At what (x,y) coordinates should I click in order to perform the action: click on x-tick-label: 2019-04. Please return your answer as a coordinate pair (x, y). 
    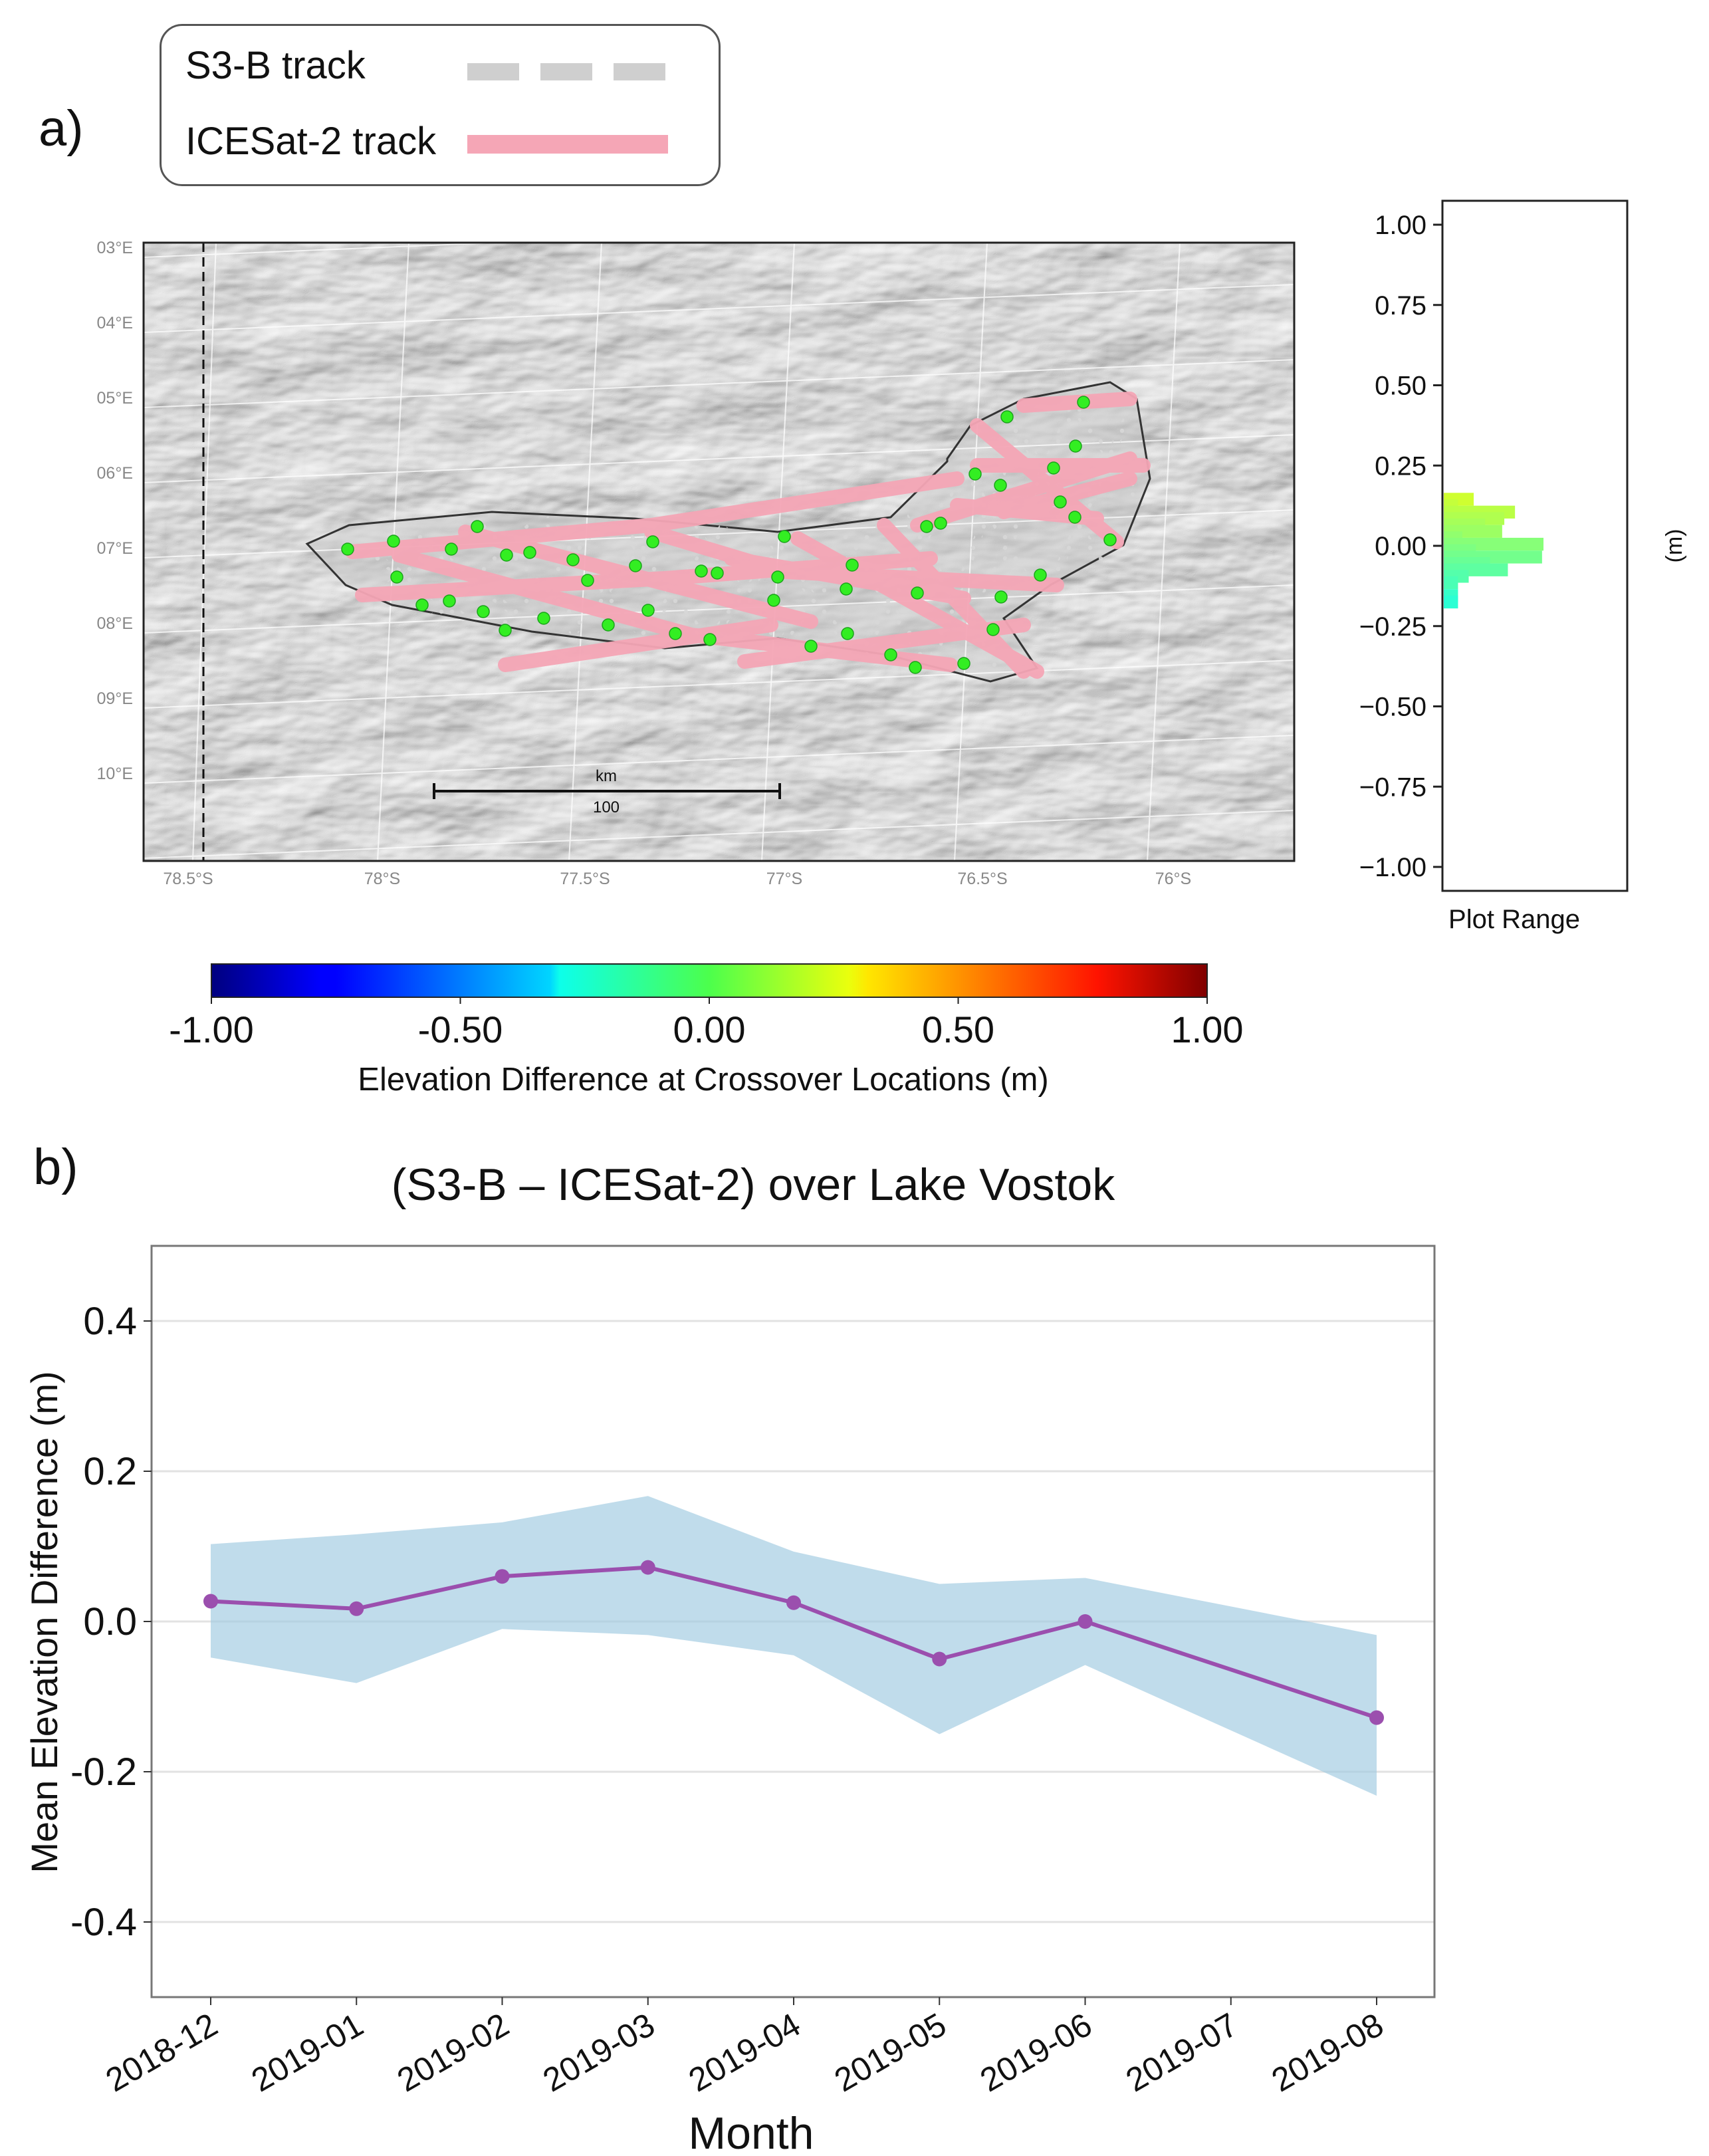
    Looking at the image, I should click on (745, 2052).